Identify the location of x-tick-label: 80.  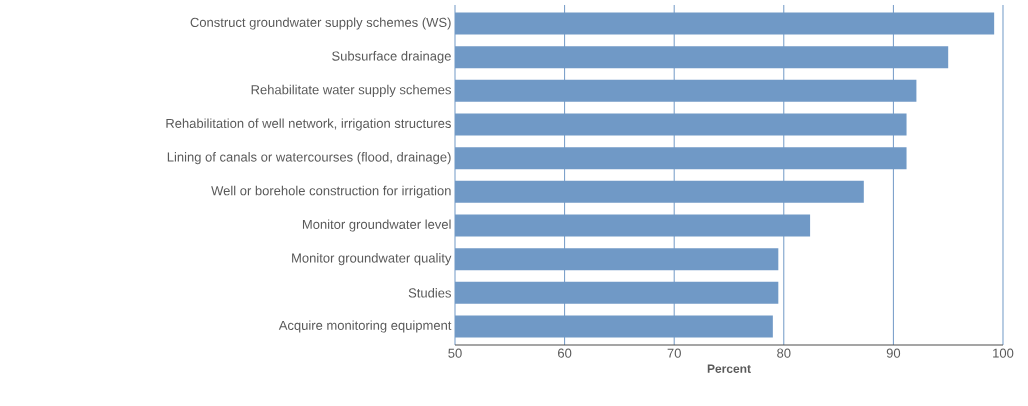
(784, 353).